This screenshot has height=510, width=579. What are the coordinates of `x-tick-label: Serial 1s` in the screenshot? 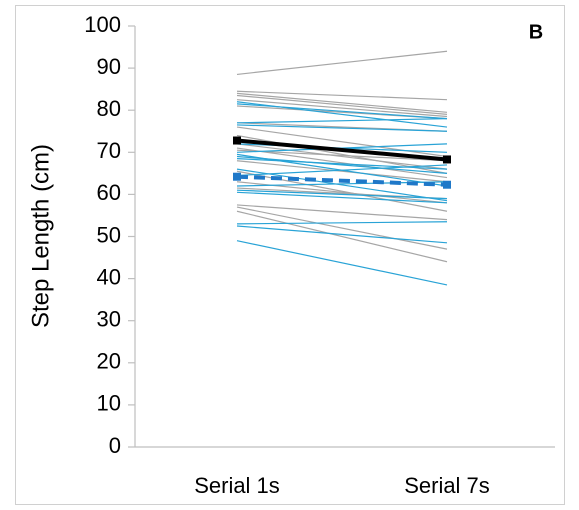 It's located at (237, 485).